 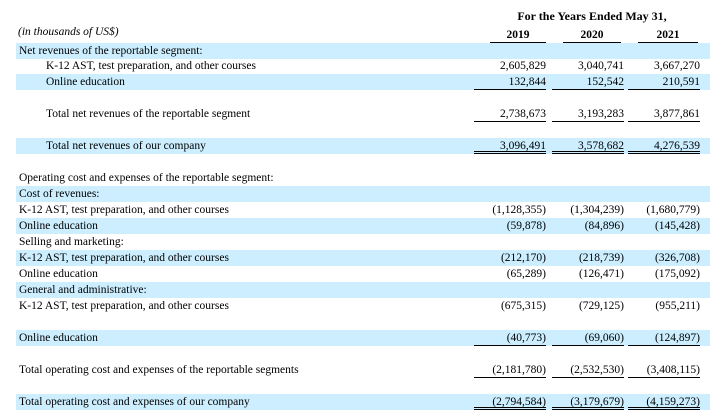 What do you see at coordinates (664, 370) in the screenshot?
I see `value-2021: (3,408,115)` at bounding box center [664, 370].